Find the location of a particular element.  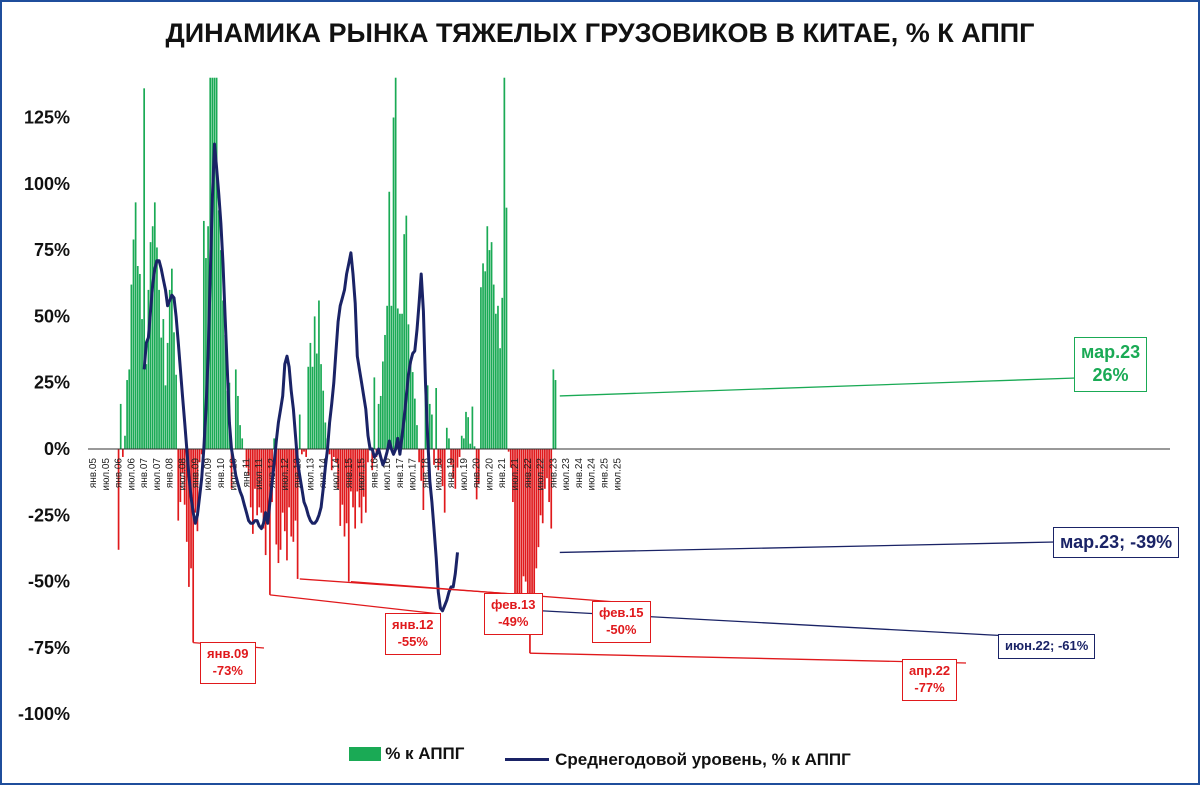

x-tick-label: июл.07 is located at coordinates (157, 474).